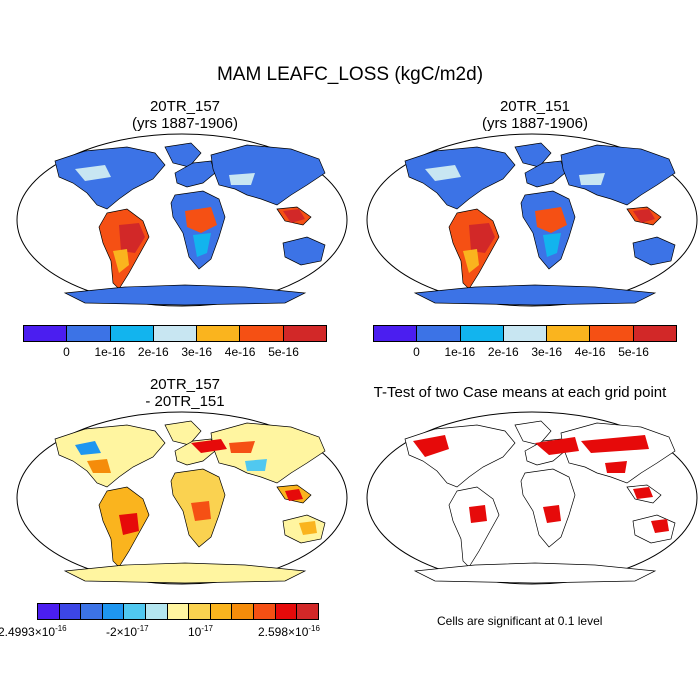 The image size is (700, 700). I want to click on map-2-north-america, so click(460, 178).